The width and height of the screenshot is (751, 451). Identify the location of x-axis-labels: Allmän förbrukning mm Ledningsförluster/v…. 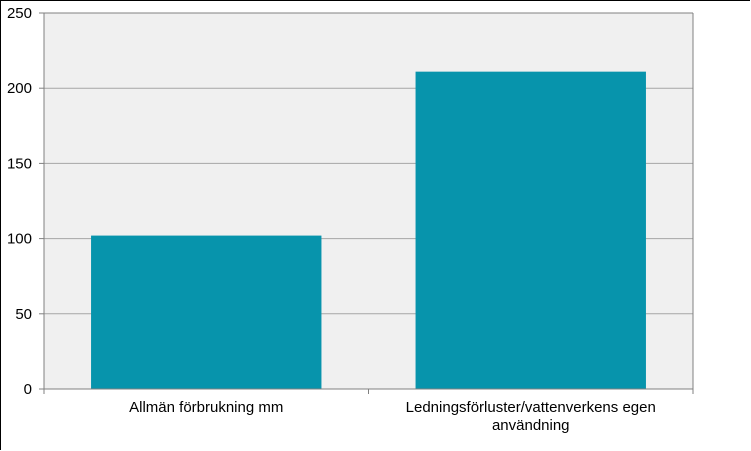
(392, 416).